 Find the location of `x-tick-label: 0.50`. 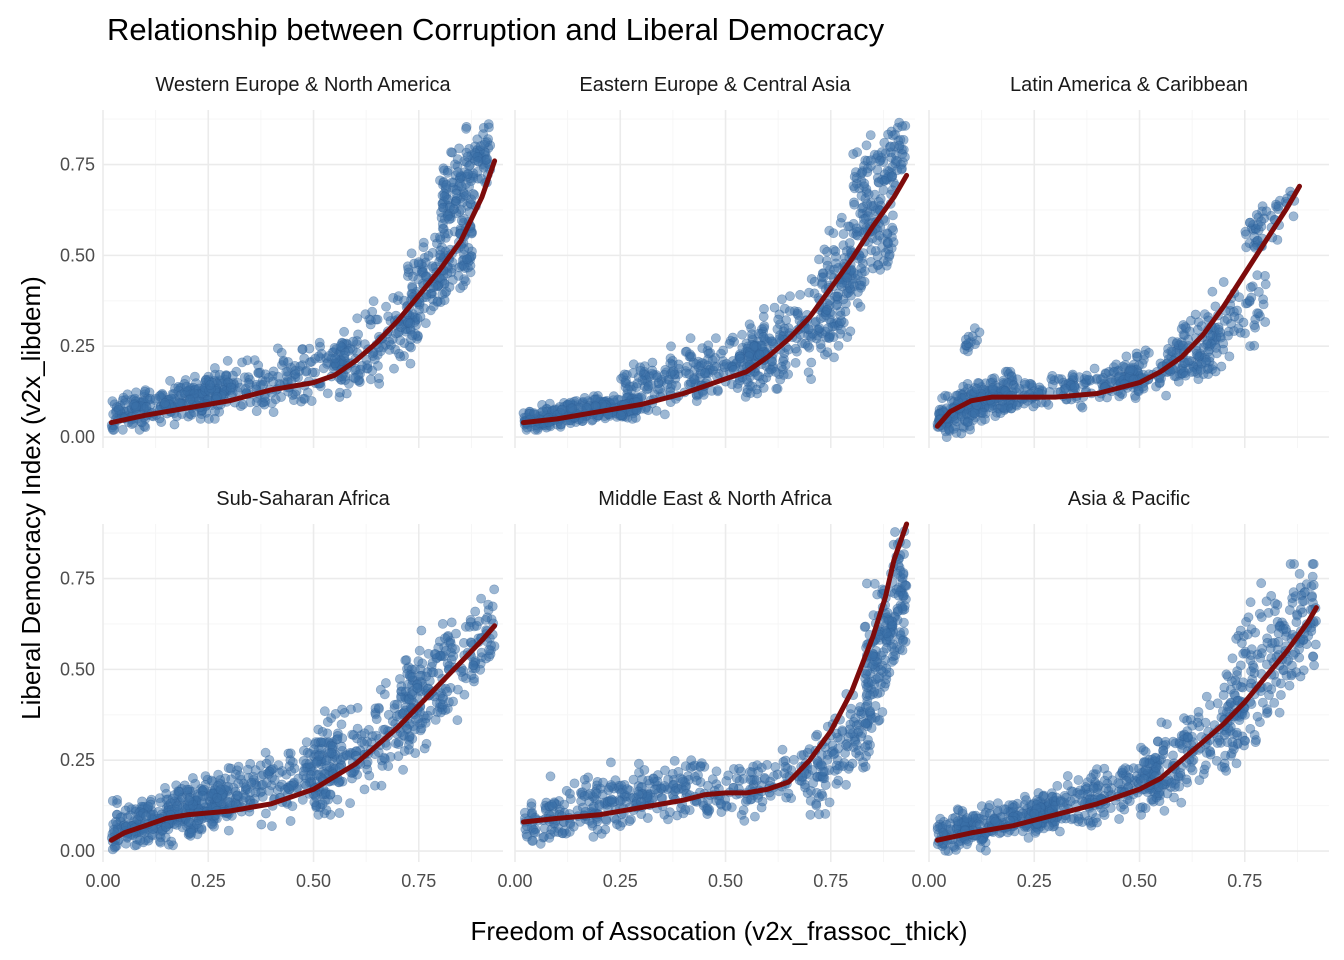

x-tick-label: 0.50 is located at coordinates (725, 881).